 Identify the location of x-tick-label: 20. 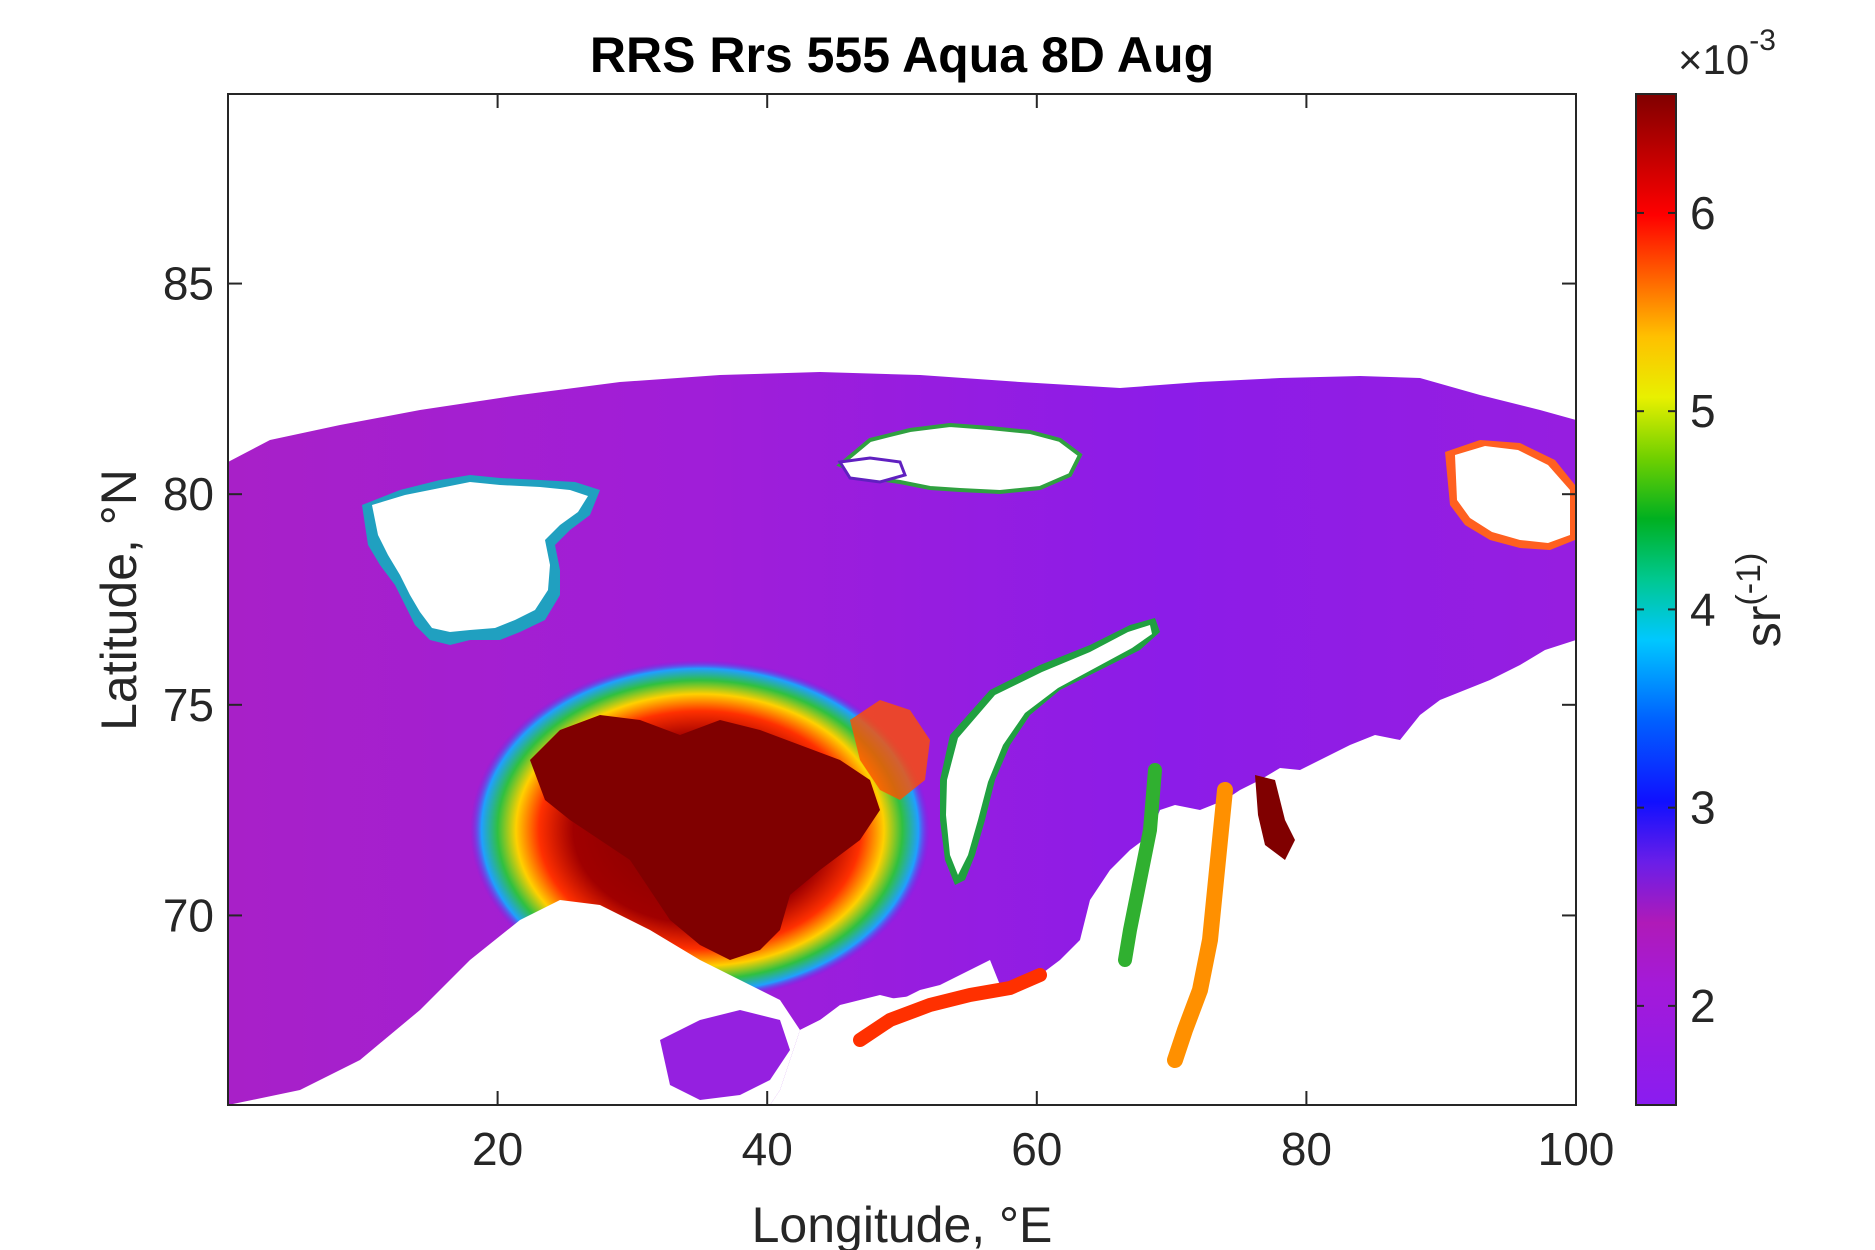
(497, 1149).